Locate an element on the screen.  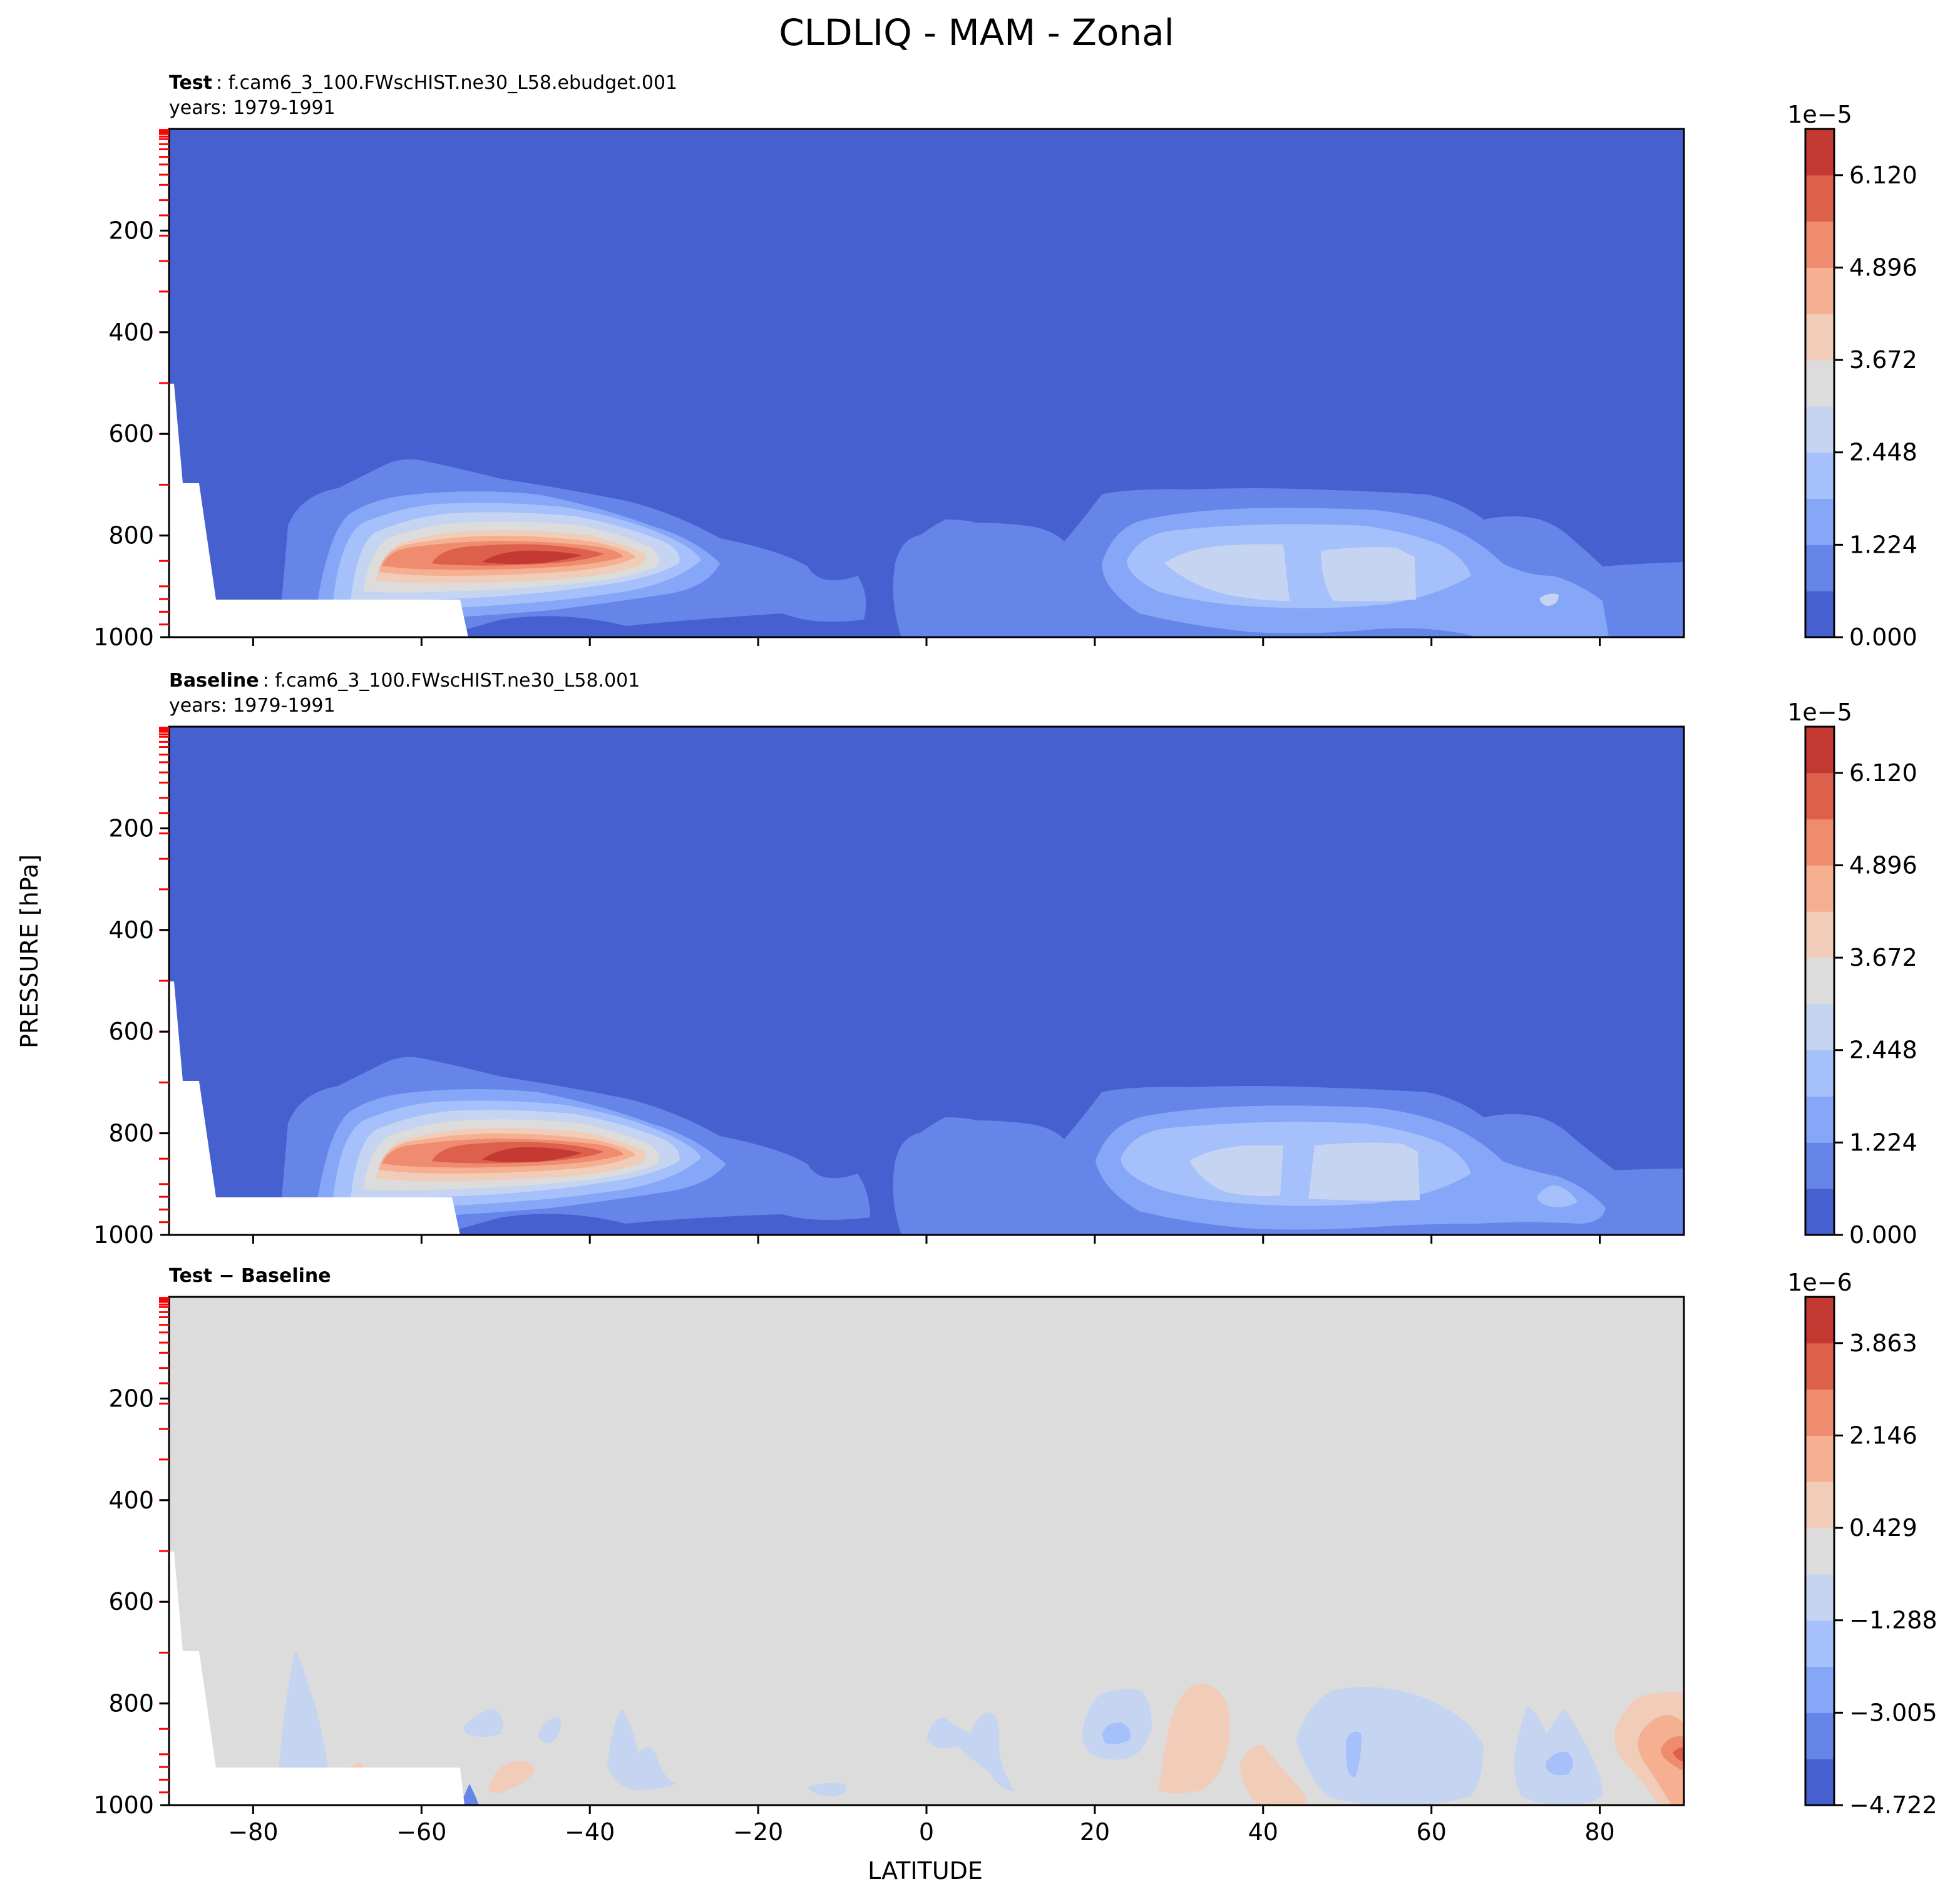
contour-fill-level-4c is located at coordinates (1549, 599).